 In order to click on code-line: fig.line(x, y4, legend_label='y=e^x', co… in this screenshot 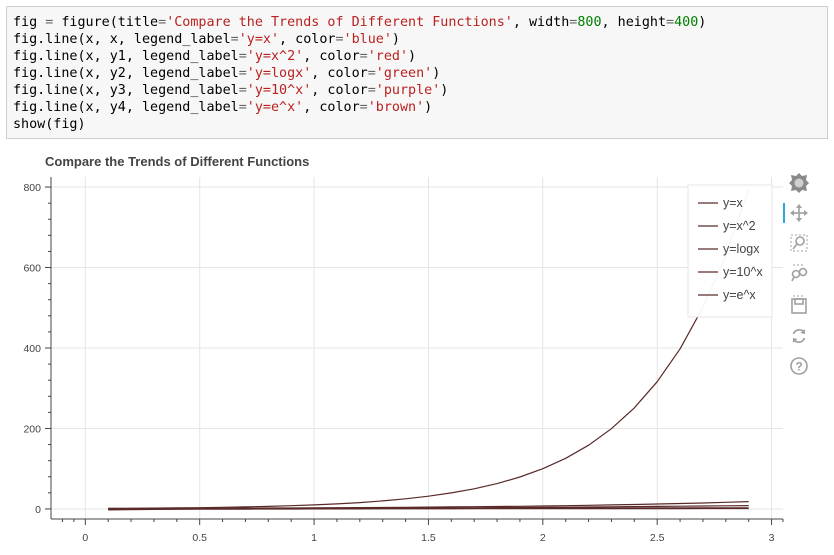, I will do `click(420, 107)`.